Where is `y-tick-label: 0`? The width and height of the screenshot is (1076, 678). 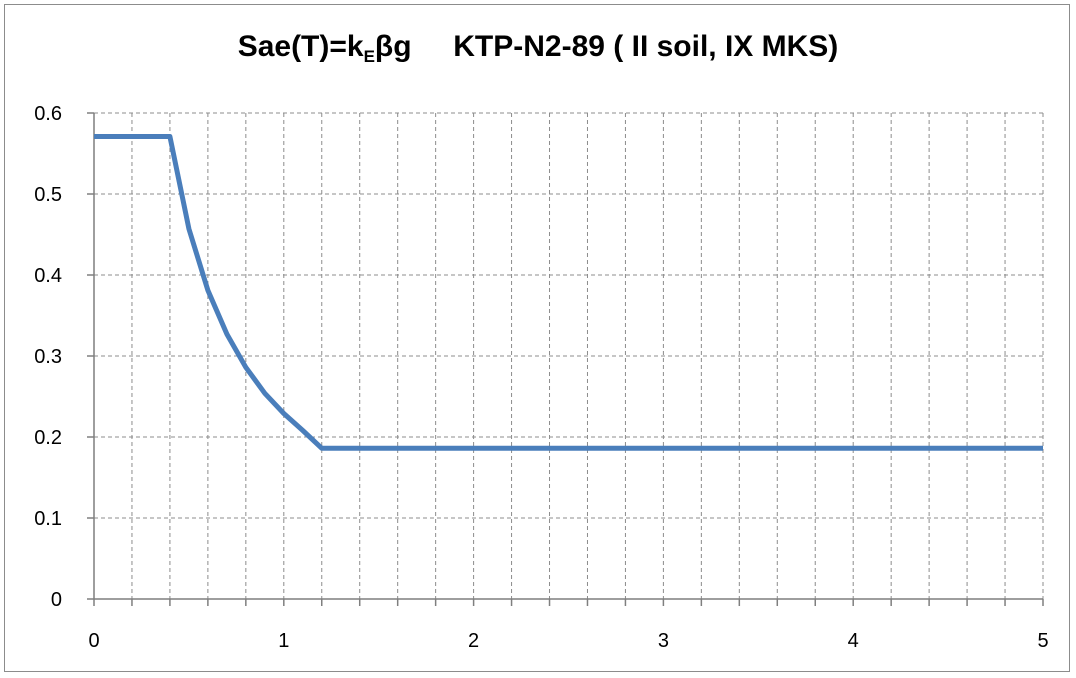 y-tick-label: 0 is located at coordinates (56, 600).